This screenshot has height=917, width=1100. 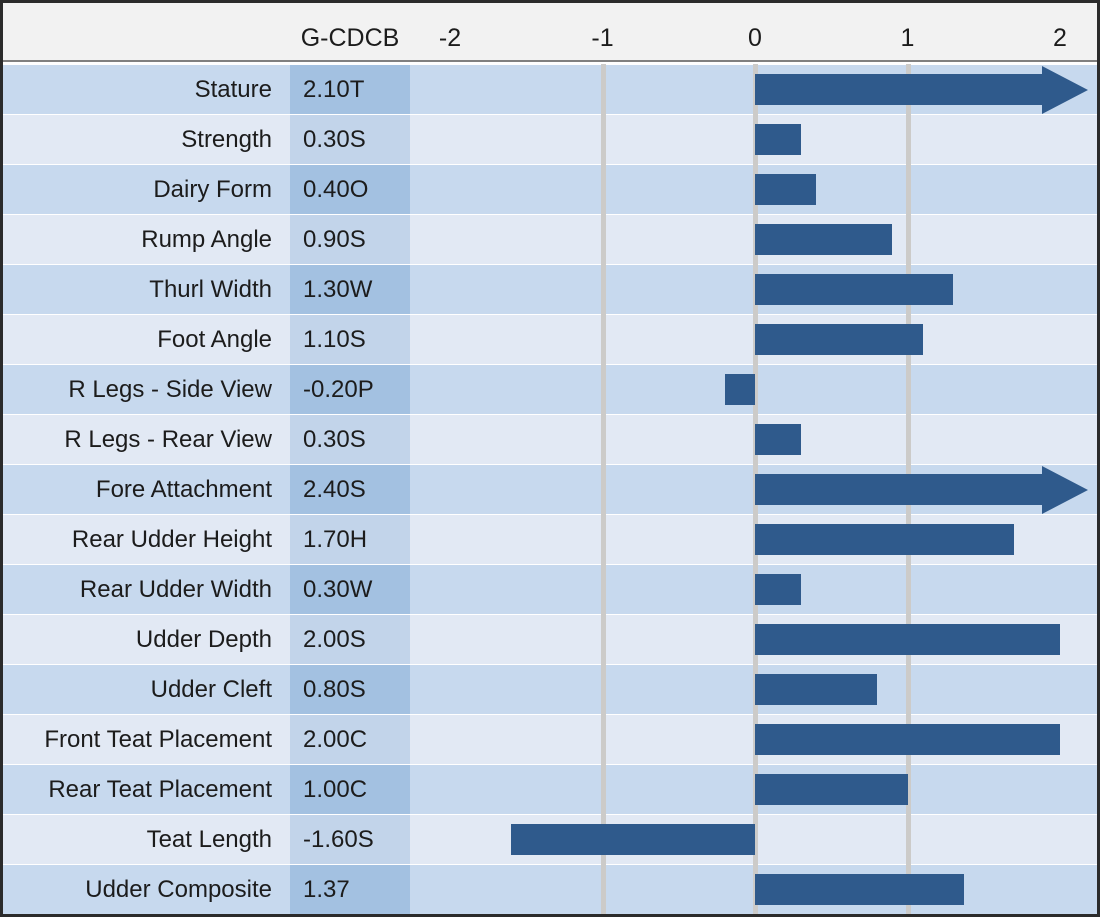 I want to click on trait-label: Fore Attachment, so click(x=146, y=489).